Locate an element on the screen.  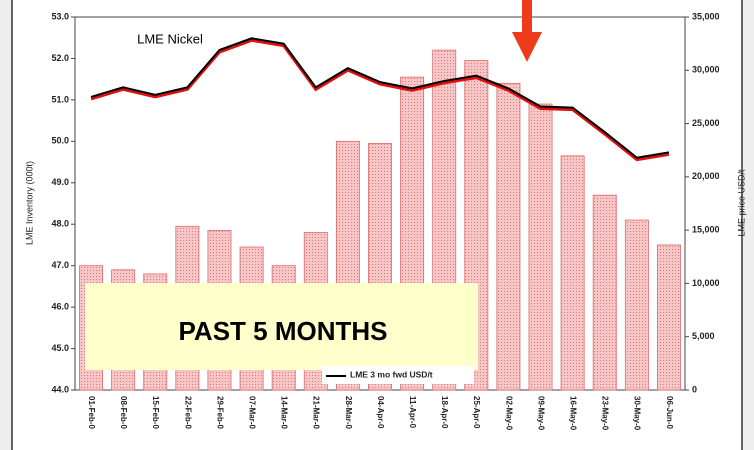
x-tick-label: 29-Feb-0 is located at coordinates (219, 412).